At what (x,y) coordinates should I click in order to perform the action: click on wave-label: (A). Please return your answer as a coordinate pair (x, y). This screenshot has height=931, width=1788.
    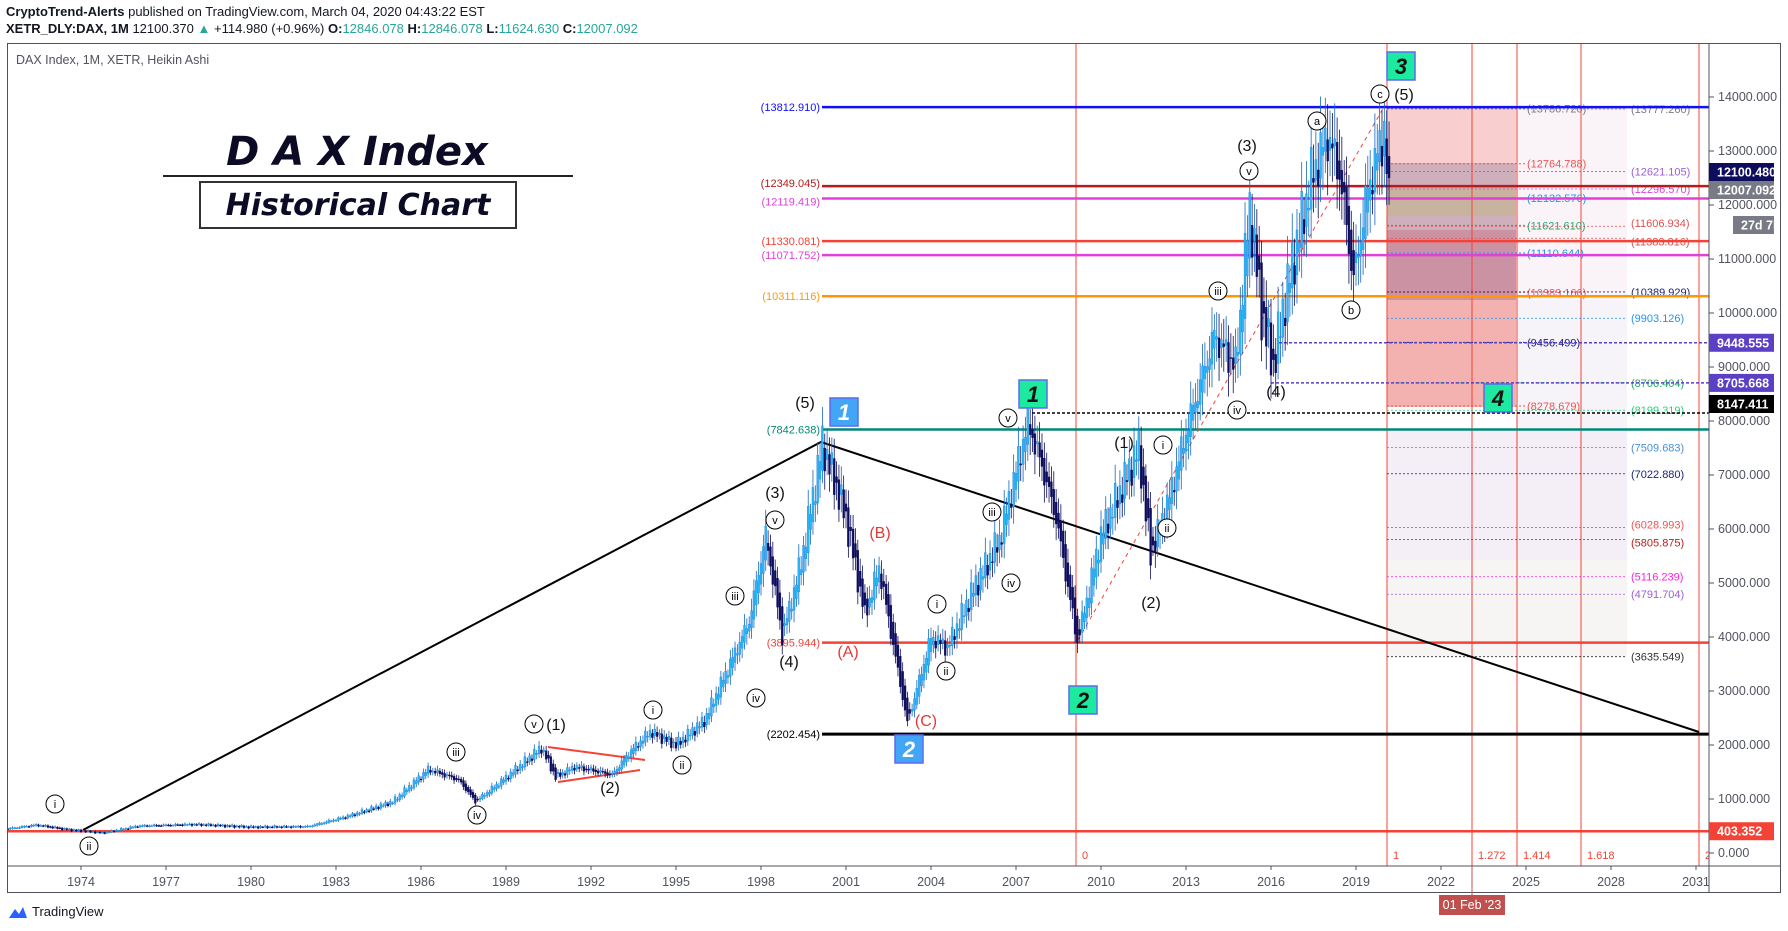
    Looking at the image, I should click on (847, 652).